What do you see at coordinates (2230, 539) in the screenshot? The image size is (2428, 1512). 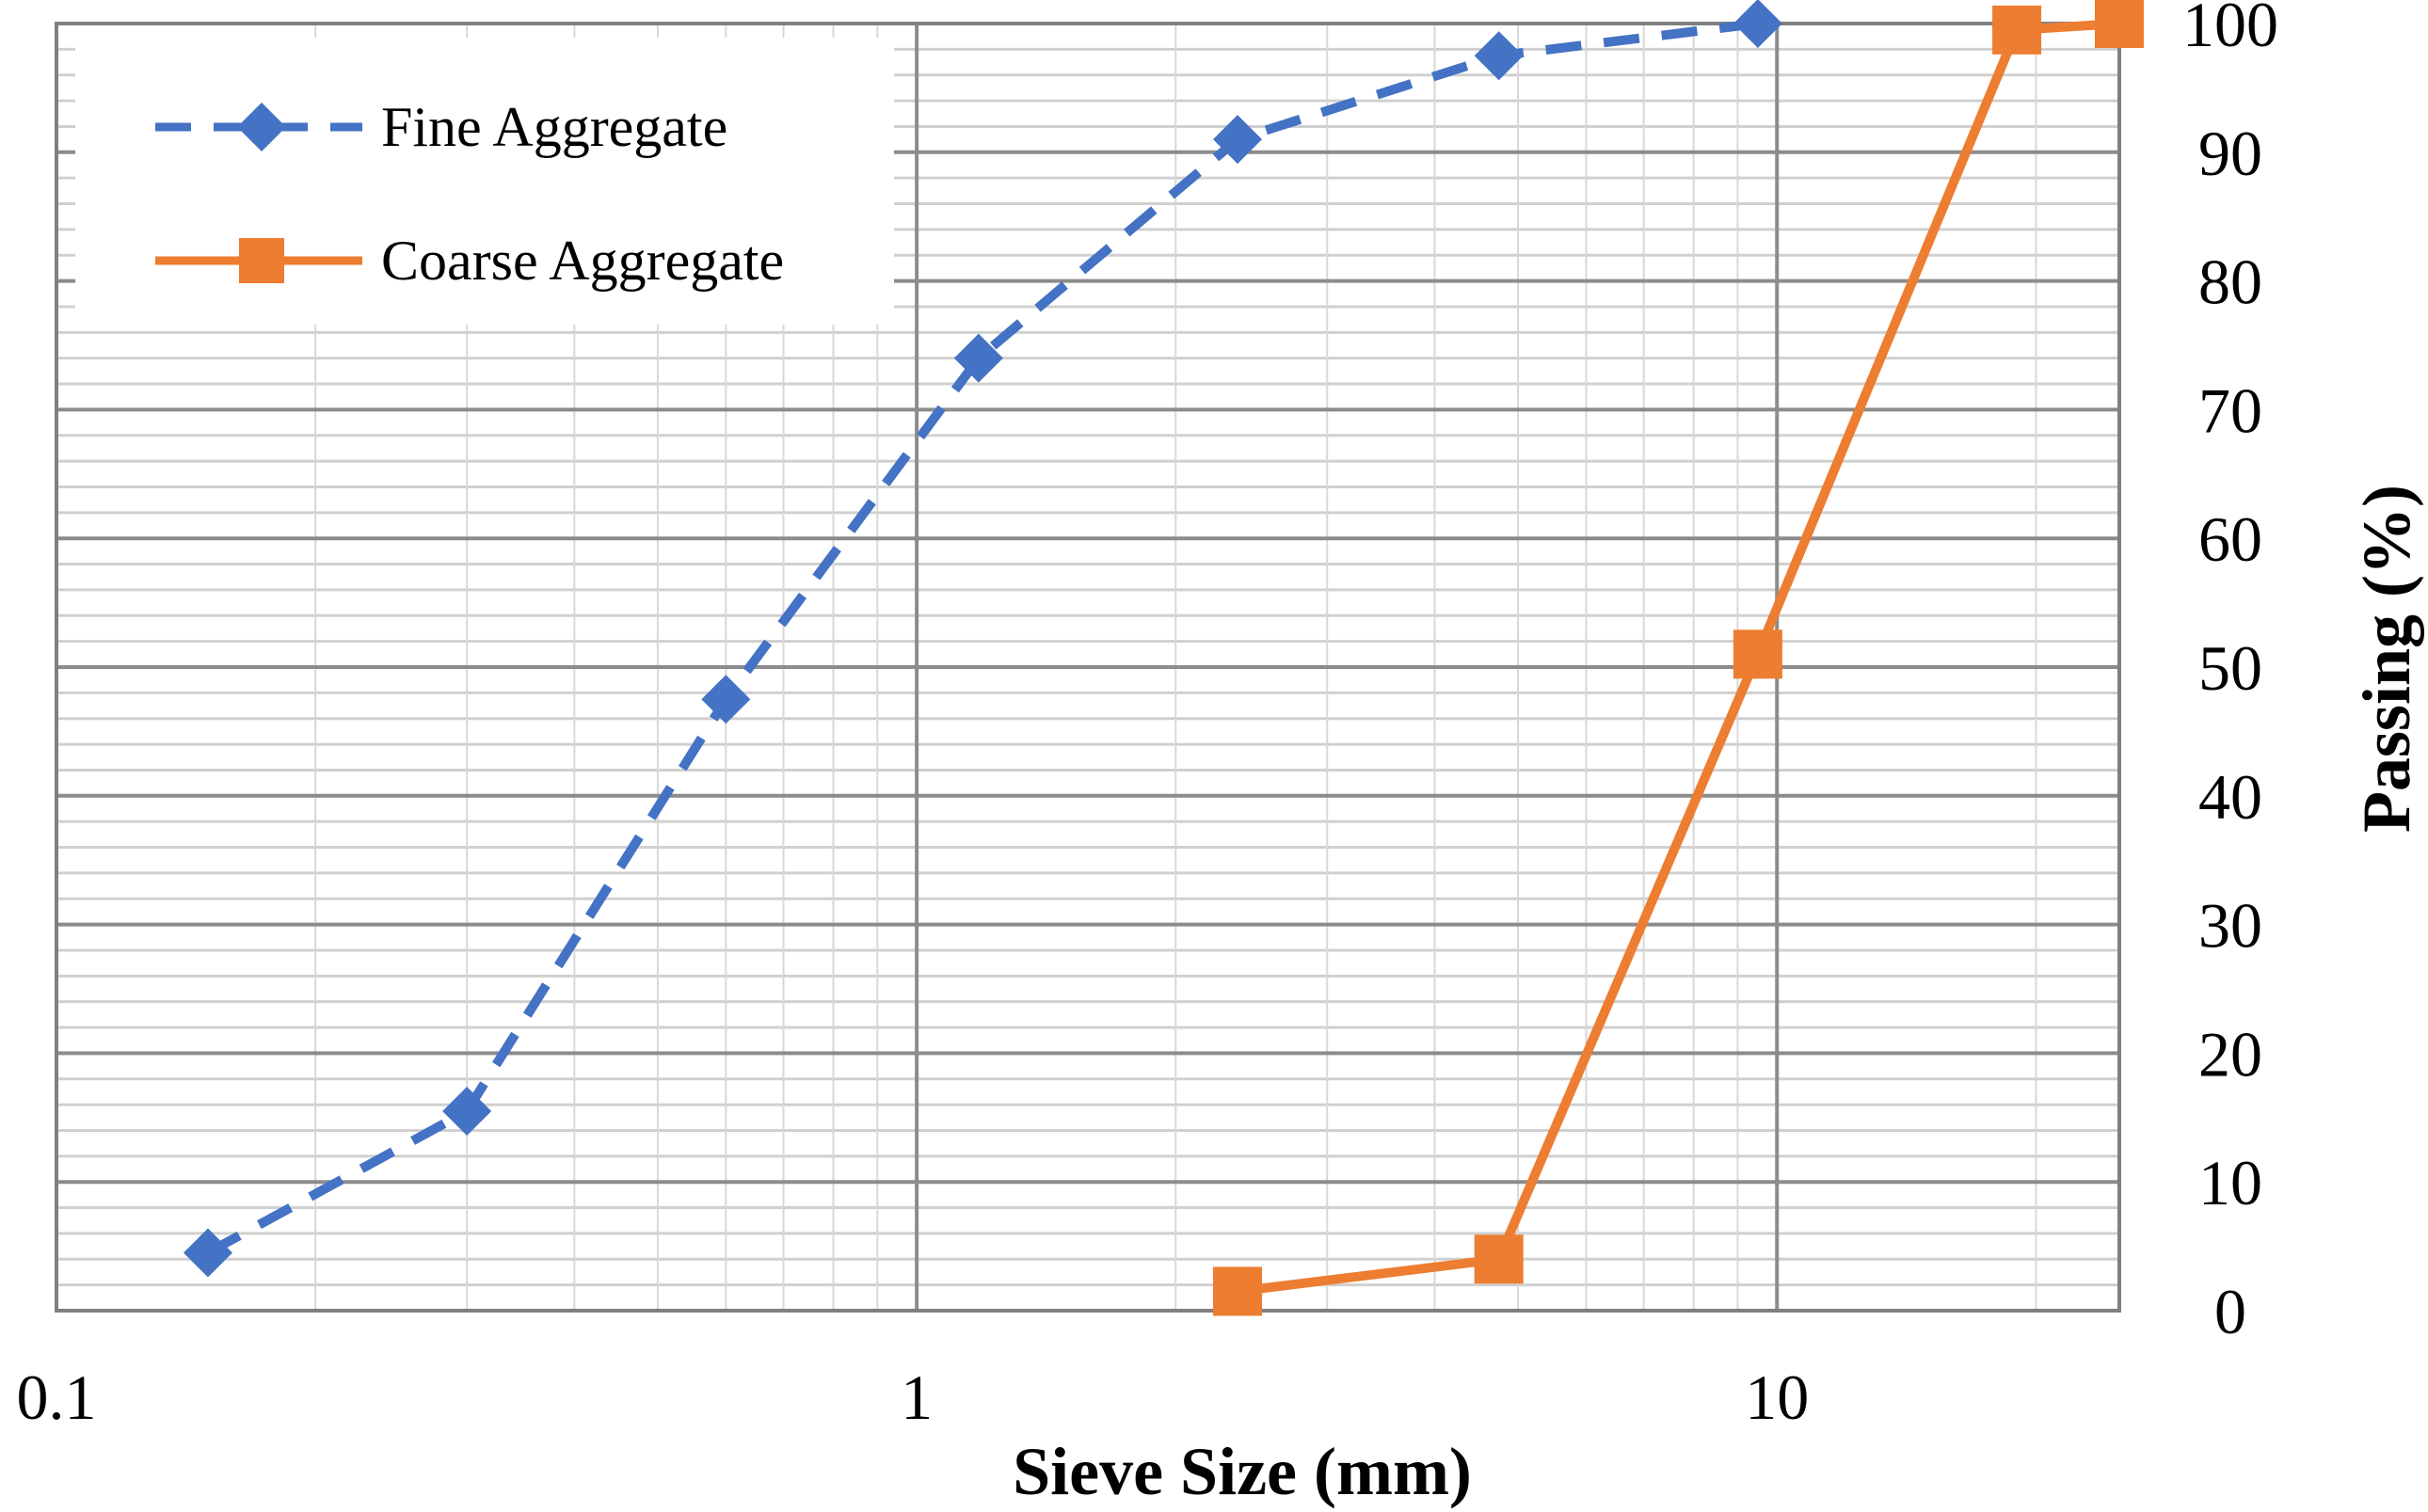 I see `y-tick-label: 60` at bounding box center [2230, 539].